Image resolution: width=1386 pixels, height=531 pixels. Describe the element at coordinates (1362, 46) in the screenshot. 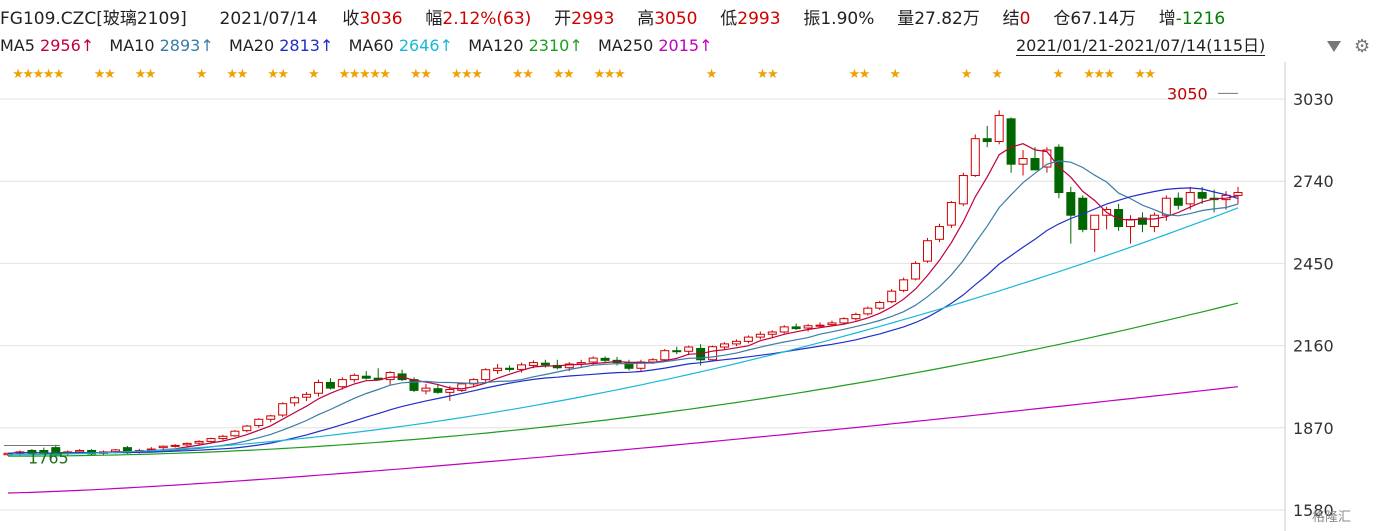

I see `gear-icon: ⚙` at that location.